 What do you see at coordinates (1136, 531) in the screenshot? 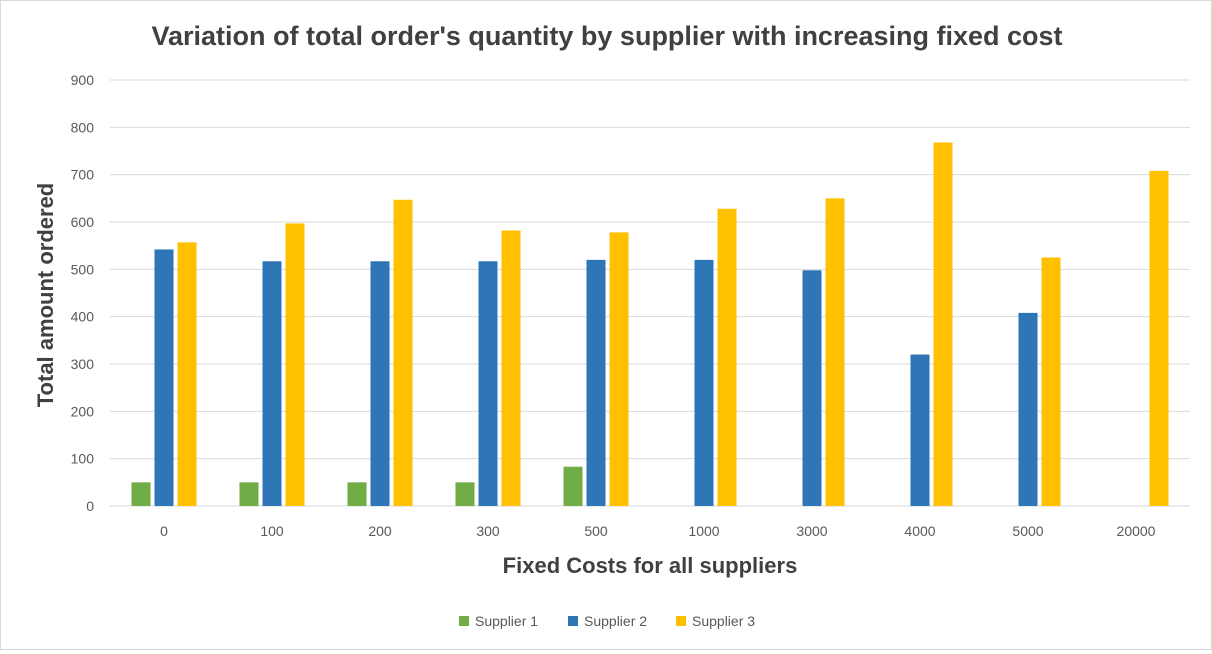
I see `x-tick-label: 20000` at bounding box center [1136, 531].